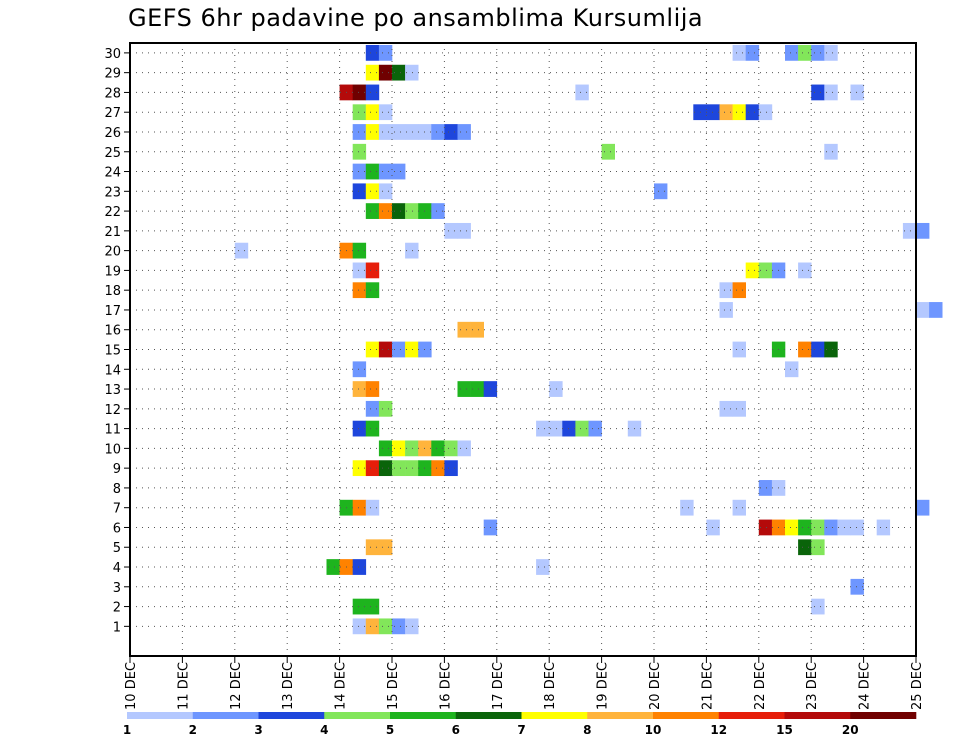  I want to click on y-tick-label: 25, so click(112, 153).